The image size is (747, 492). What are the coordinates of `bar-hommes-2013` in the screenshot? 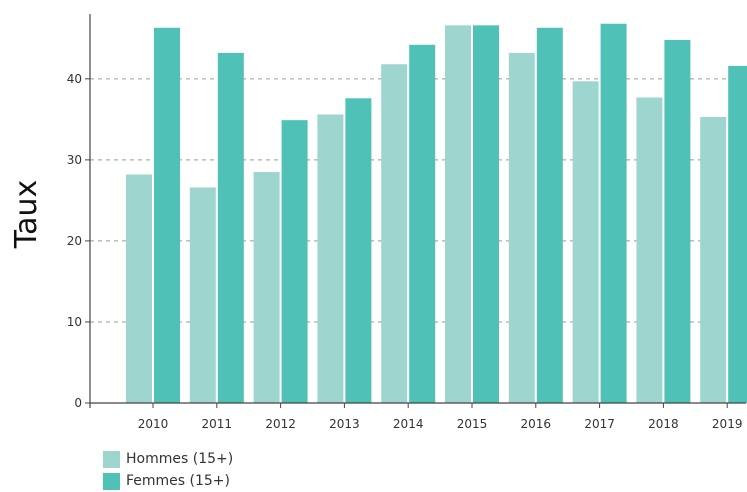 It's located at (330, 258).